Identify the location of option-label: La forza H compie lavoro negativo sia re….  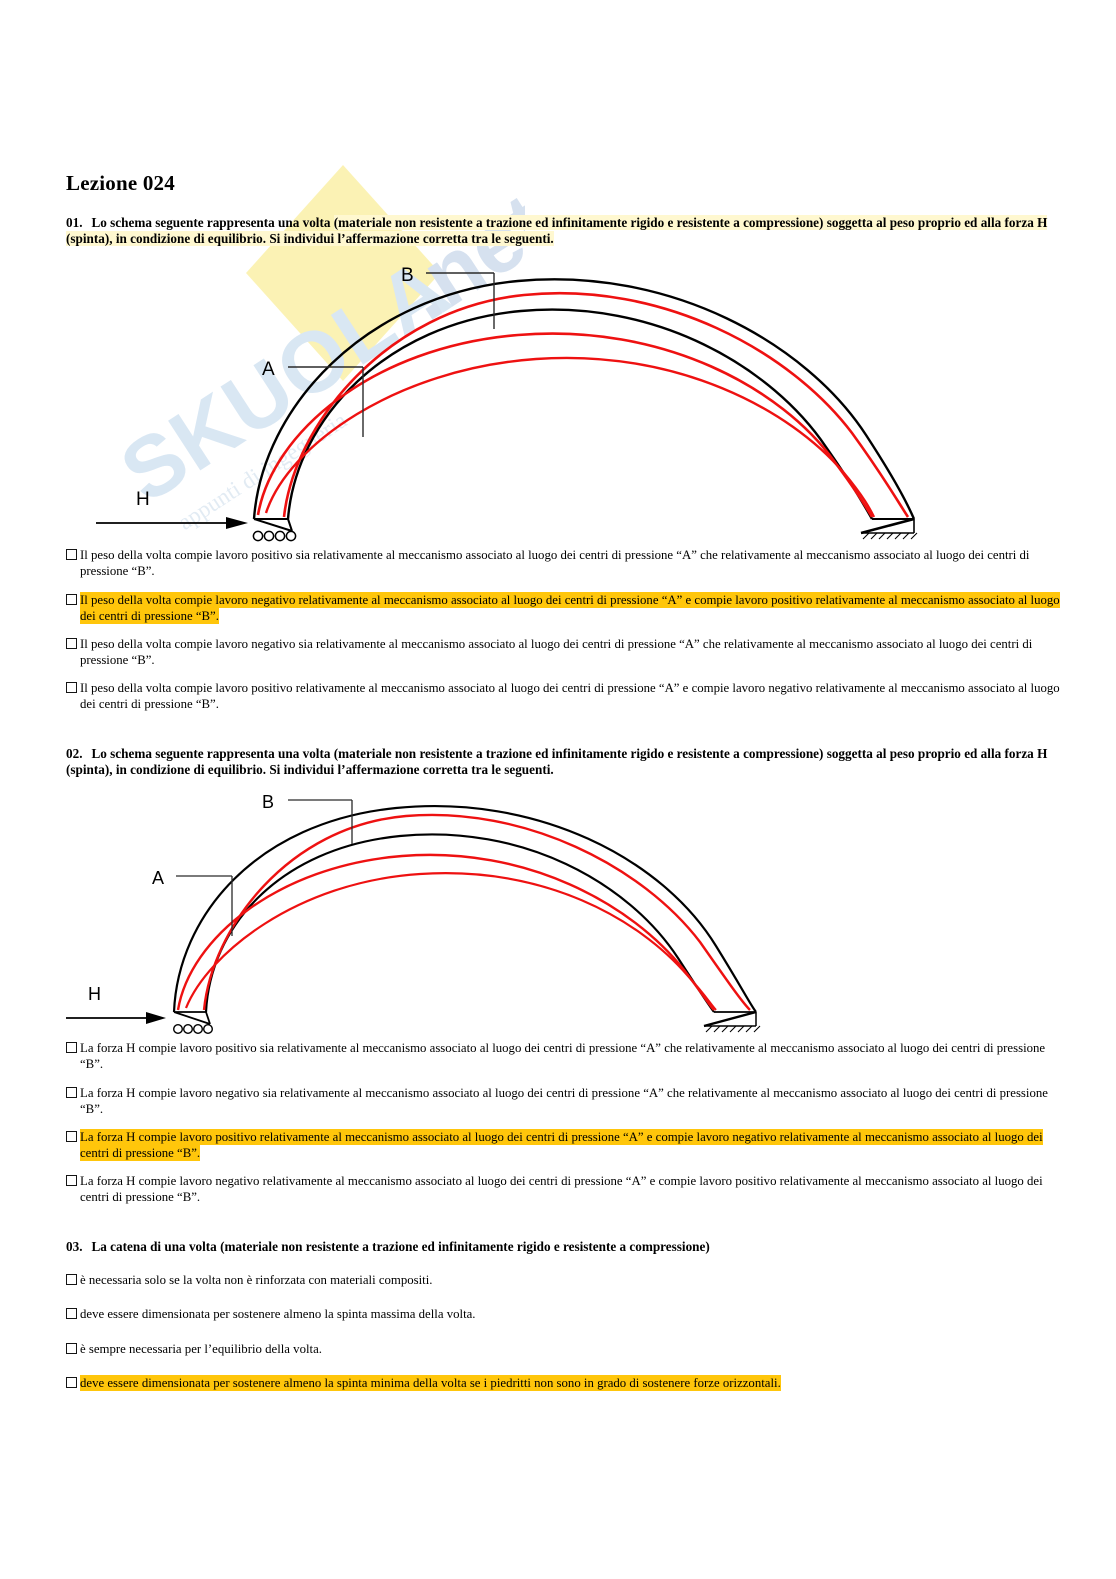
(564, 1100).